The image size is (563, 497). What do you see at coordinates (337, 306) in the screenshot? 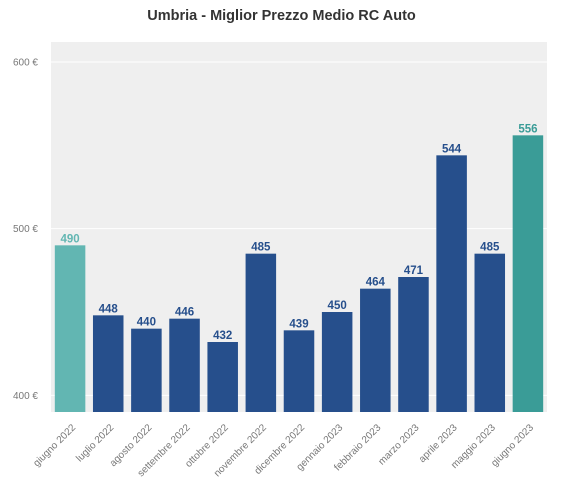
I see `bar-value-label: 450` at bounding box center [337, 306].